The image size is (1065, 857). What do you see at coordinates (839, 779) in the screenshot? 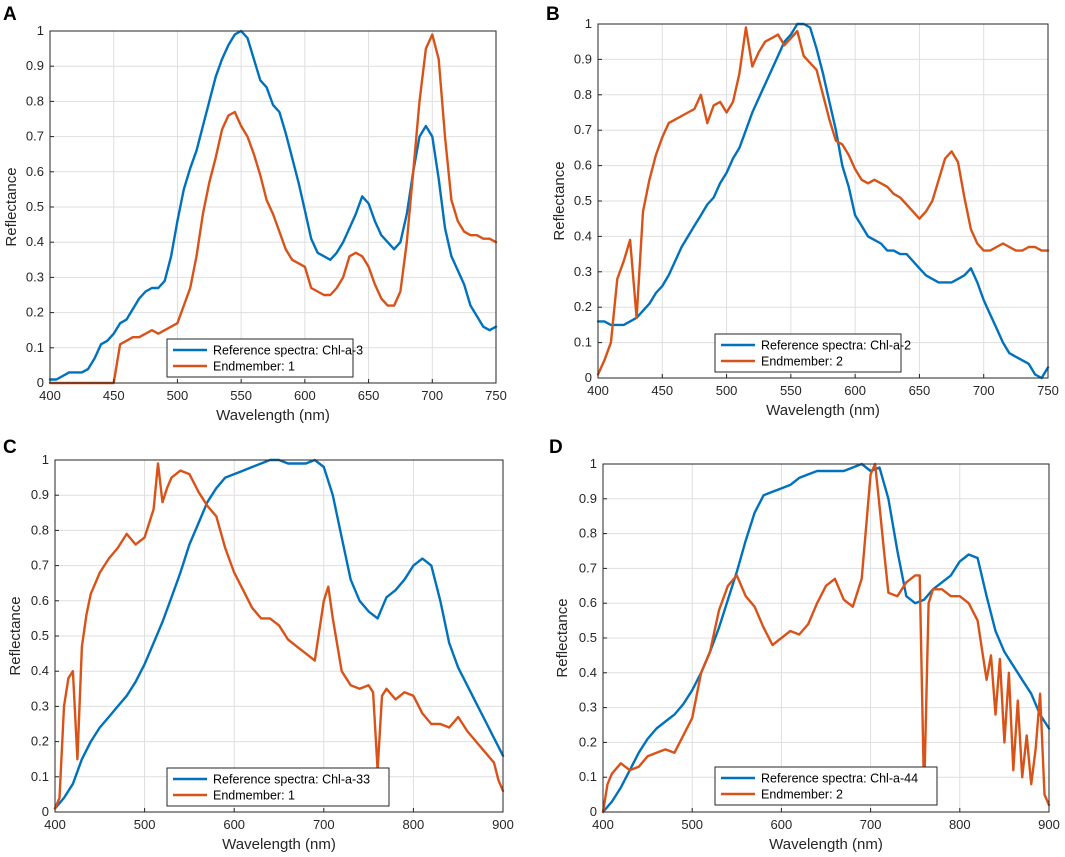
I see `legend-entry: Reference spectra: Chl-a-44` at bounding box center [839, 779].